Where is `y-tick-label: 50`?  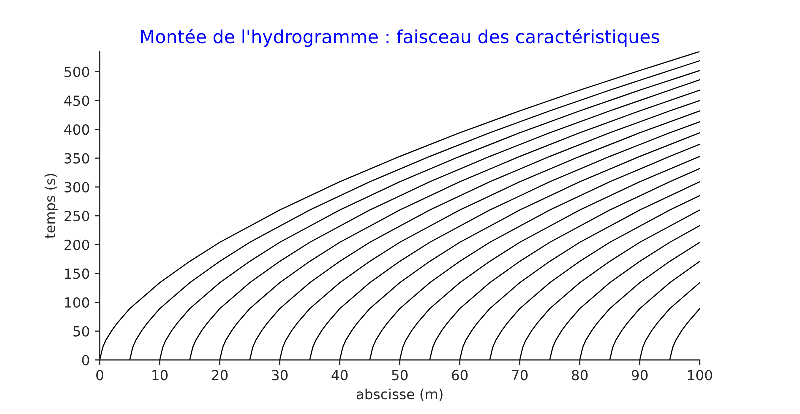
y-tick-label: 50 is located at coordinates (82, 331).